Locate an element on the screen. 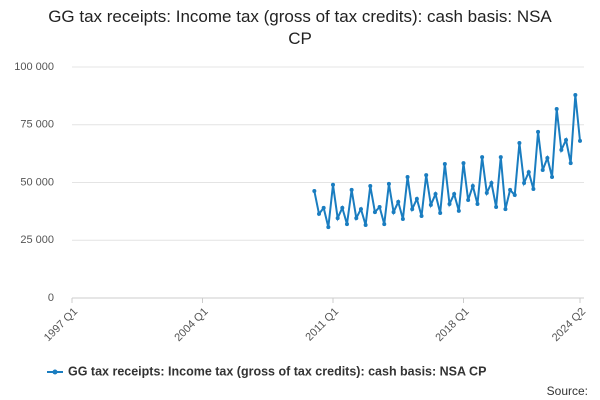 This screenshot has height=400, width=600. x-tick-label: 1997 Q1 is located at coordinates (61, 325).